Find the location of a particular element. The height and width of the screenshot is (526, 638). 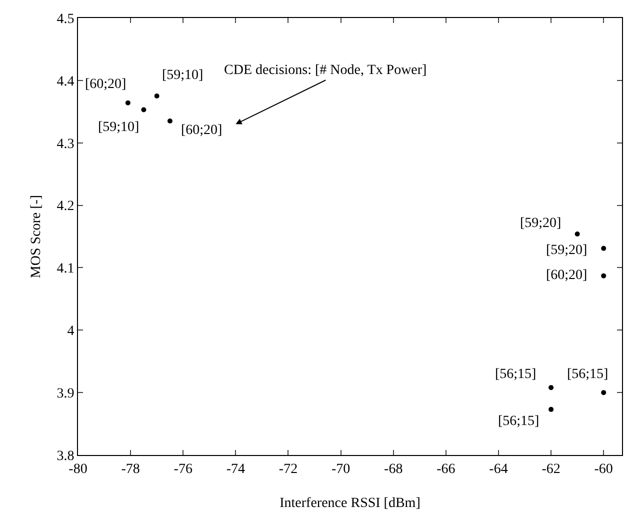

x-tick-label: -60 is located at coordinates (603, 469).